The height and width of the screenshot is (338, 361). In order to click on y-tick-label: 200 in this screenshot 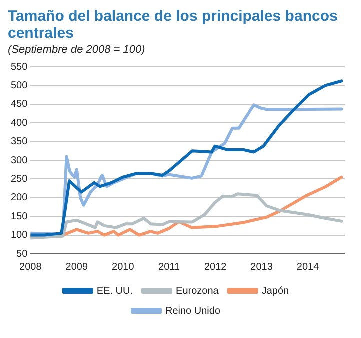, I will do `click(19, 198)`.